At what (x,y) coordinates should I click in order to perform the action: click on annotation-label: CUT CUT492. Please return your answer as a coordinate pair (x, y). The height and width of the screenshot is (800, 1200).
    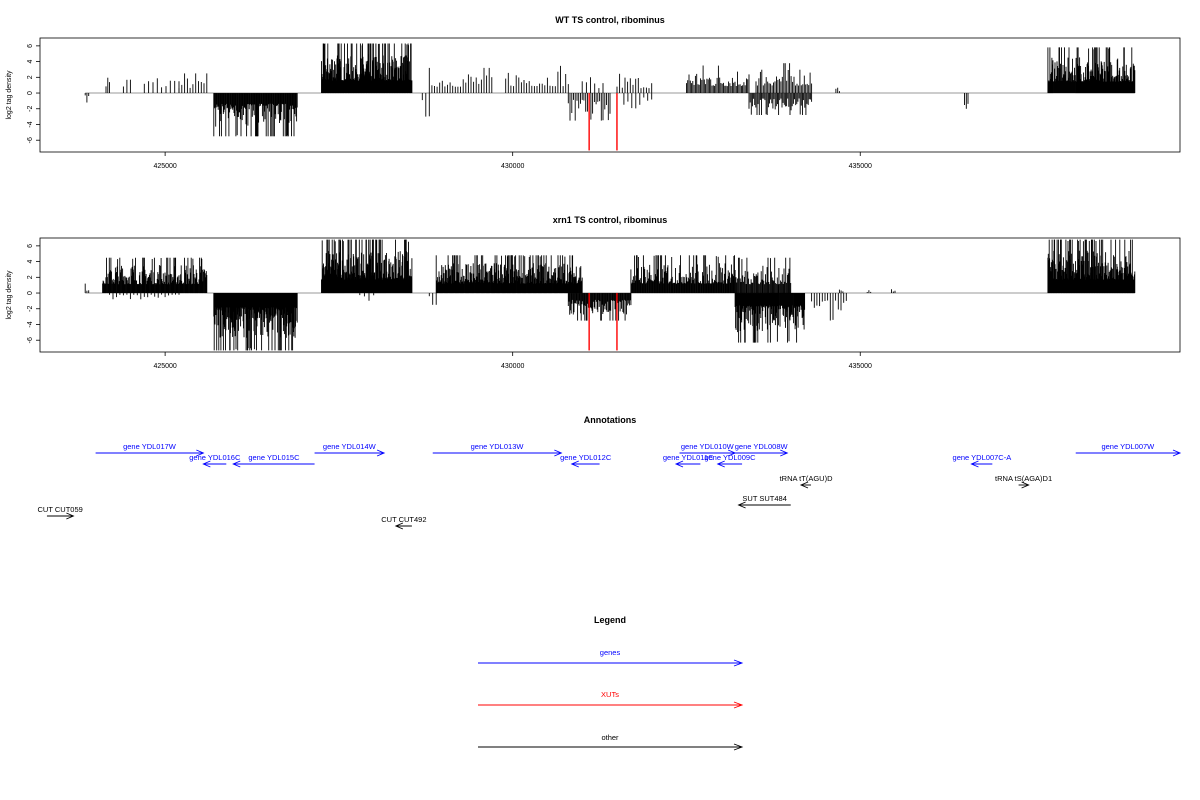
    Looking at the image, I should click on (403, 519).